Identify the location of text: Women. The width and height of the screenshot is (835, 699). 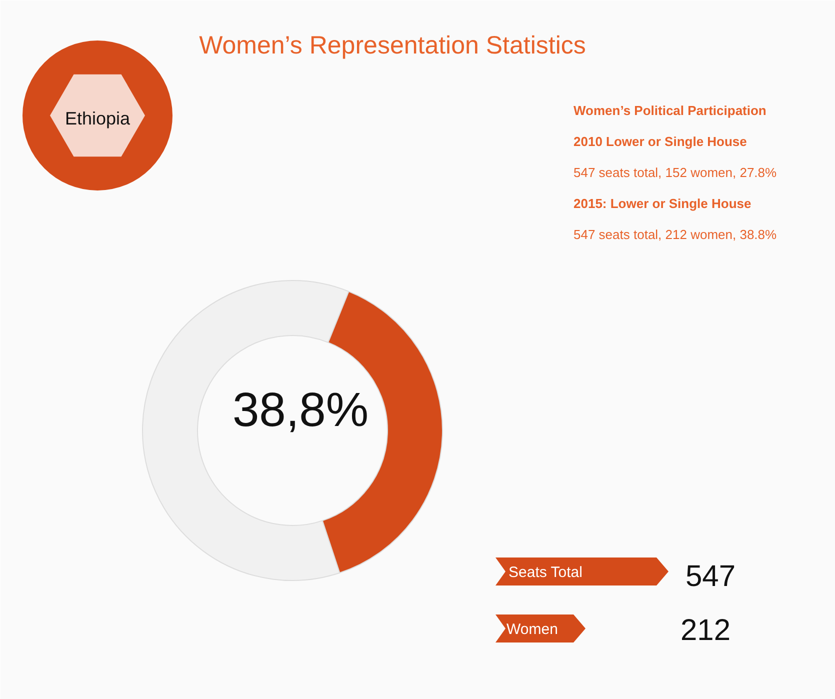
(532, 629).